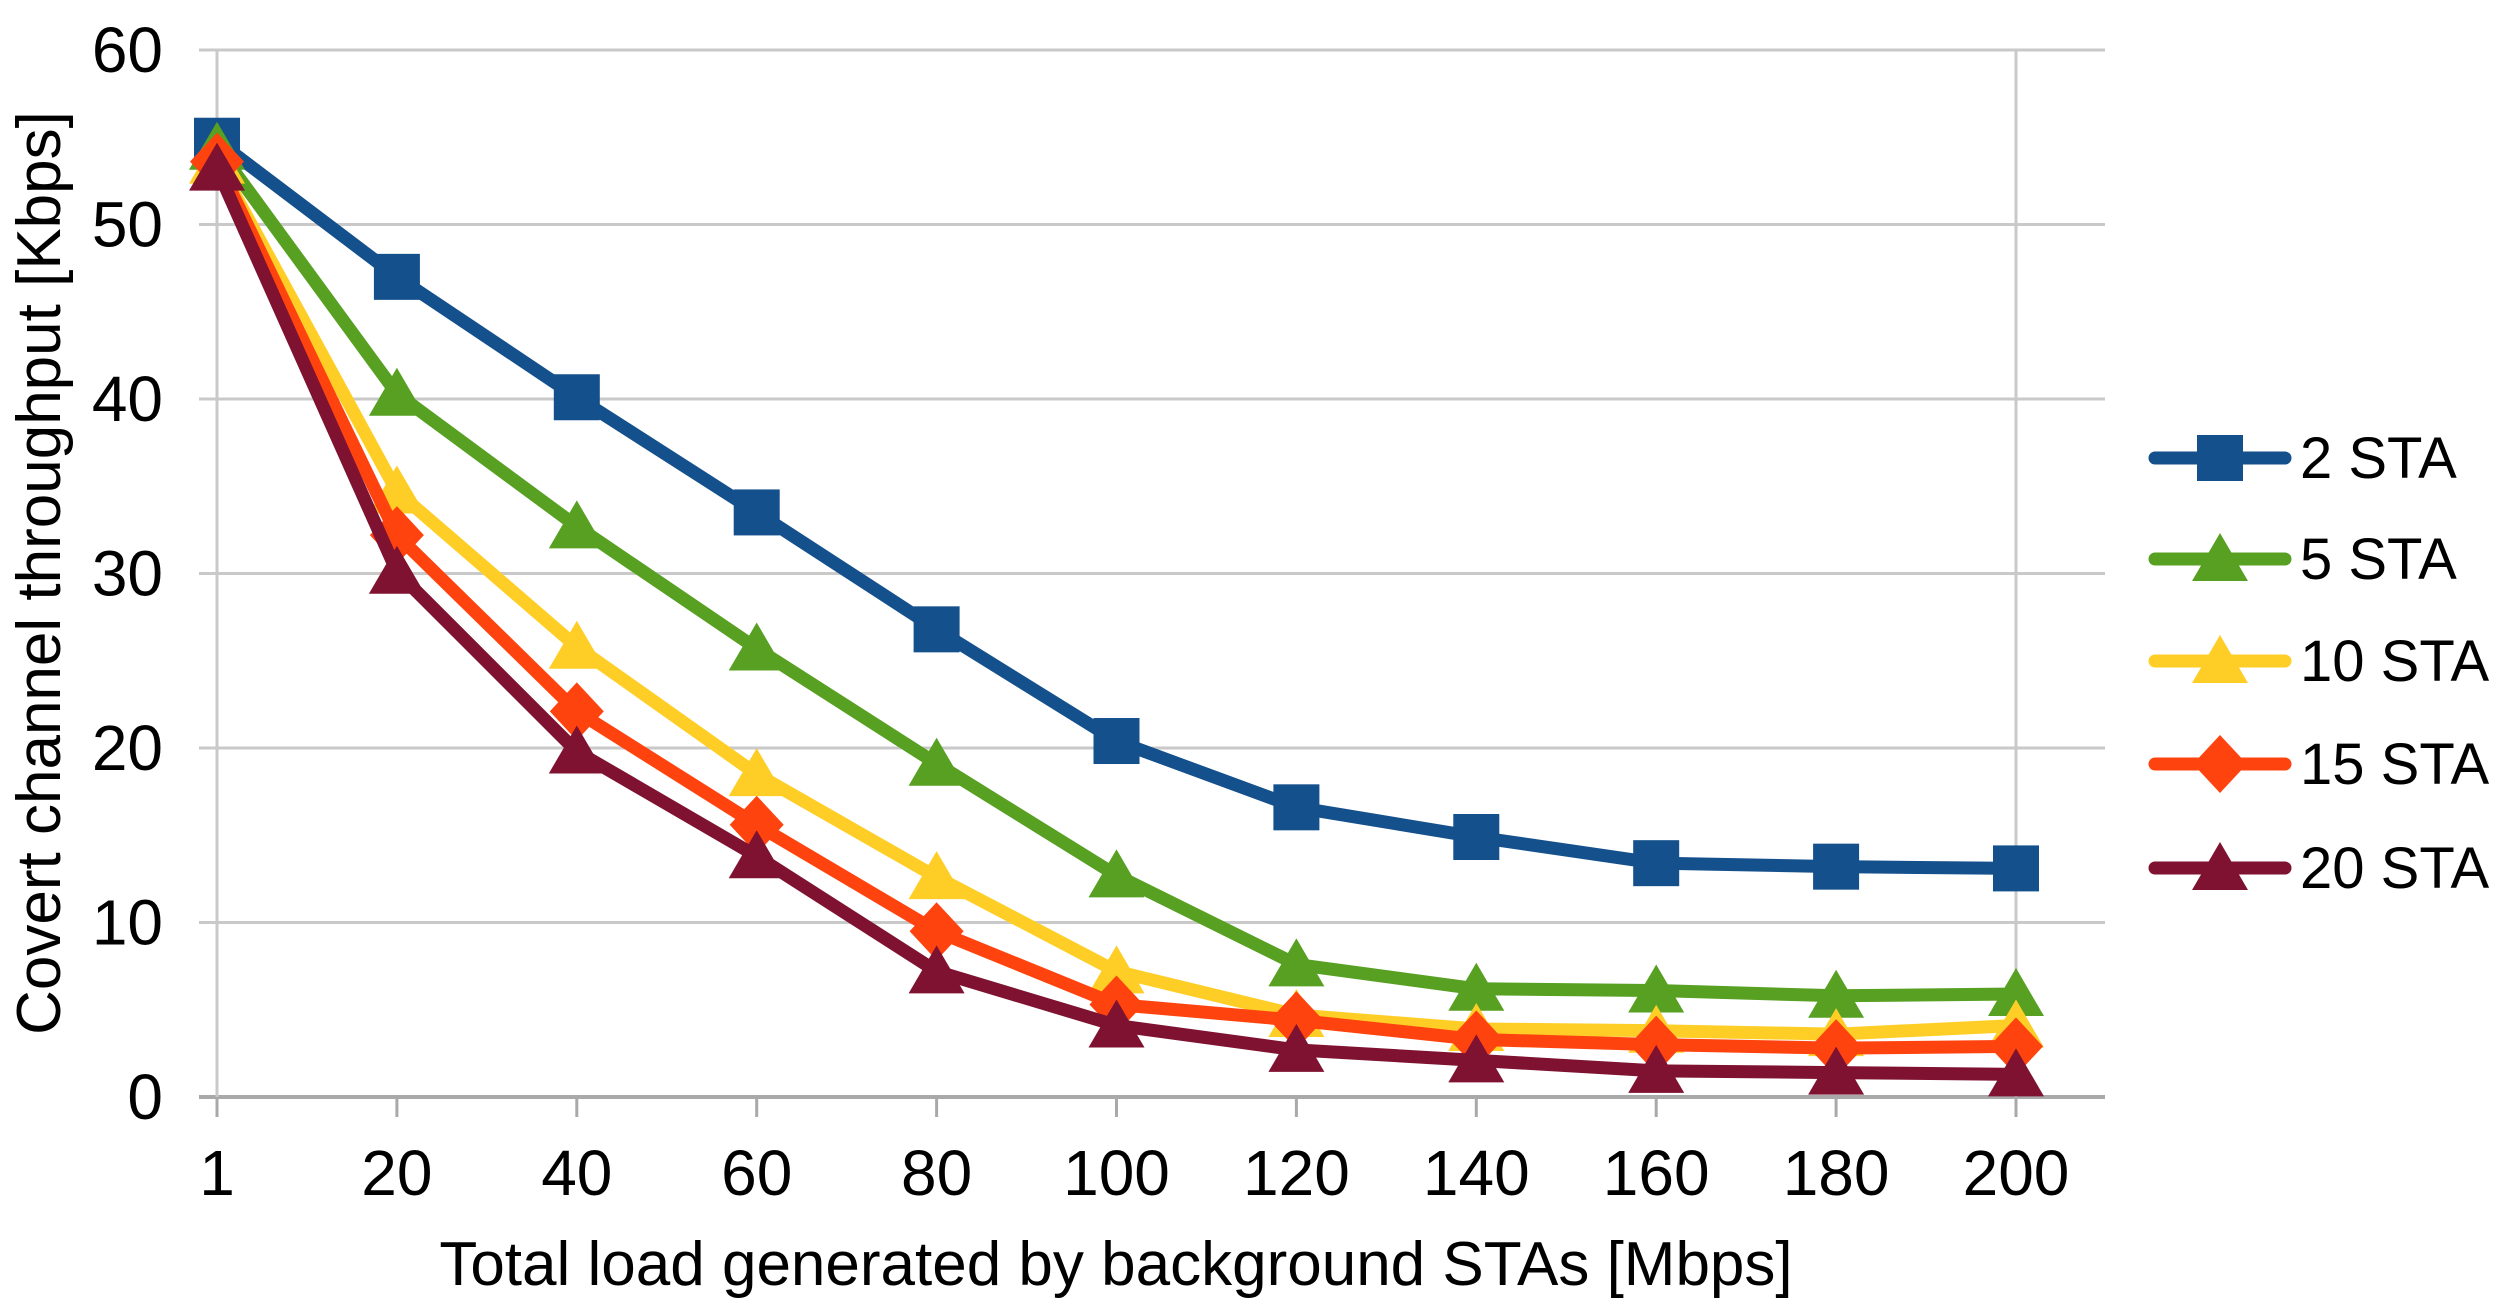 This screenshot has height=1309, width=2520. What do you see at coordinates (1296, 807) in the screenshot?
I see `data-point-2-sta-x120` at bounding box center [1296, 807].